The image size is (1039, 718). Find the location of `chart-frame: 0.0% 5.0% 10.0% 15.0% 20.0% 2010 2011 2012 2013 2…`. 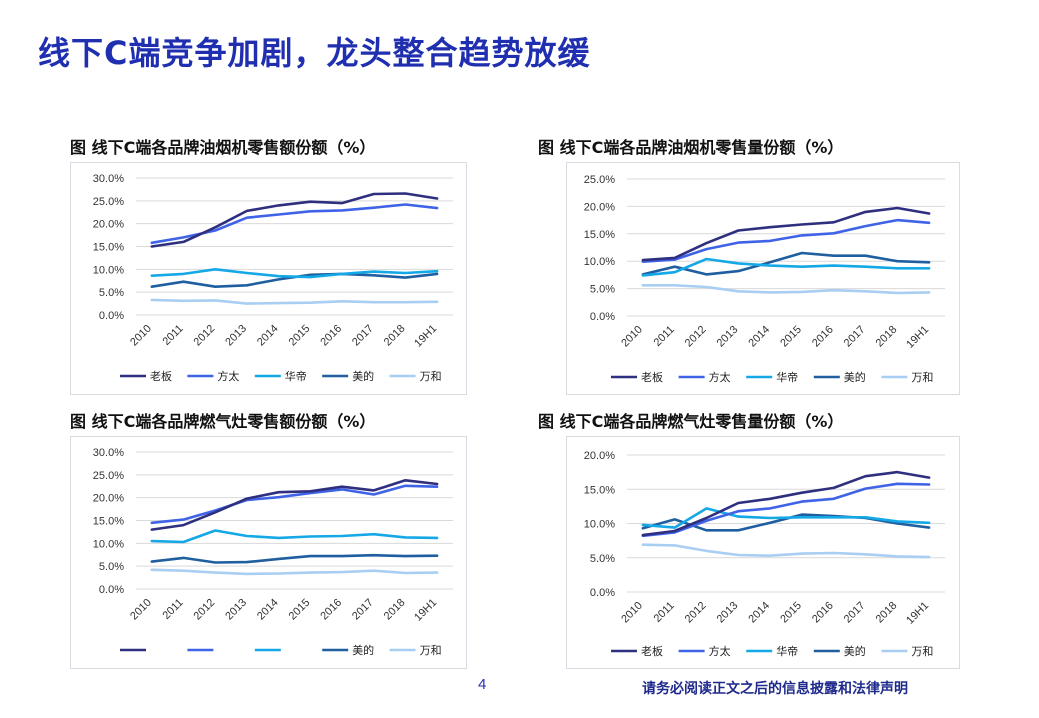

chart-frame: 0.0% 5.0% 10.0% 15.0% 20.0% 2010 2011 2012 2013 2… is located at coordinates (763, 552).